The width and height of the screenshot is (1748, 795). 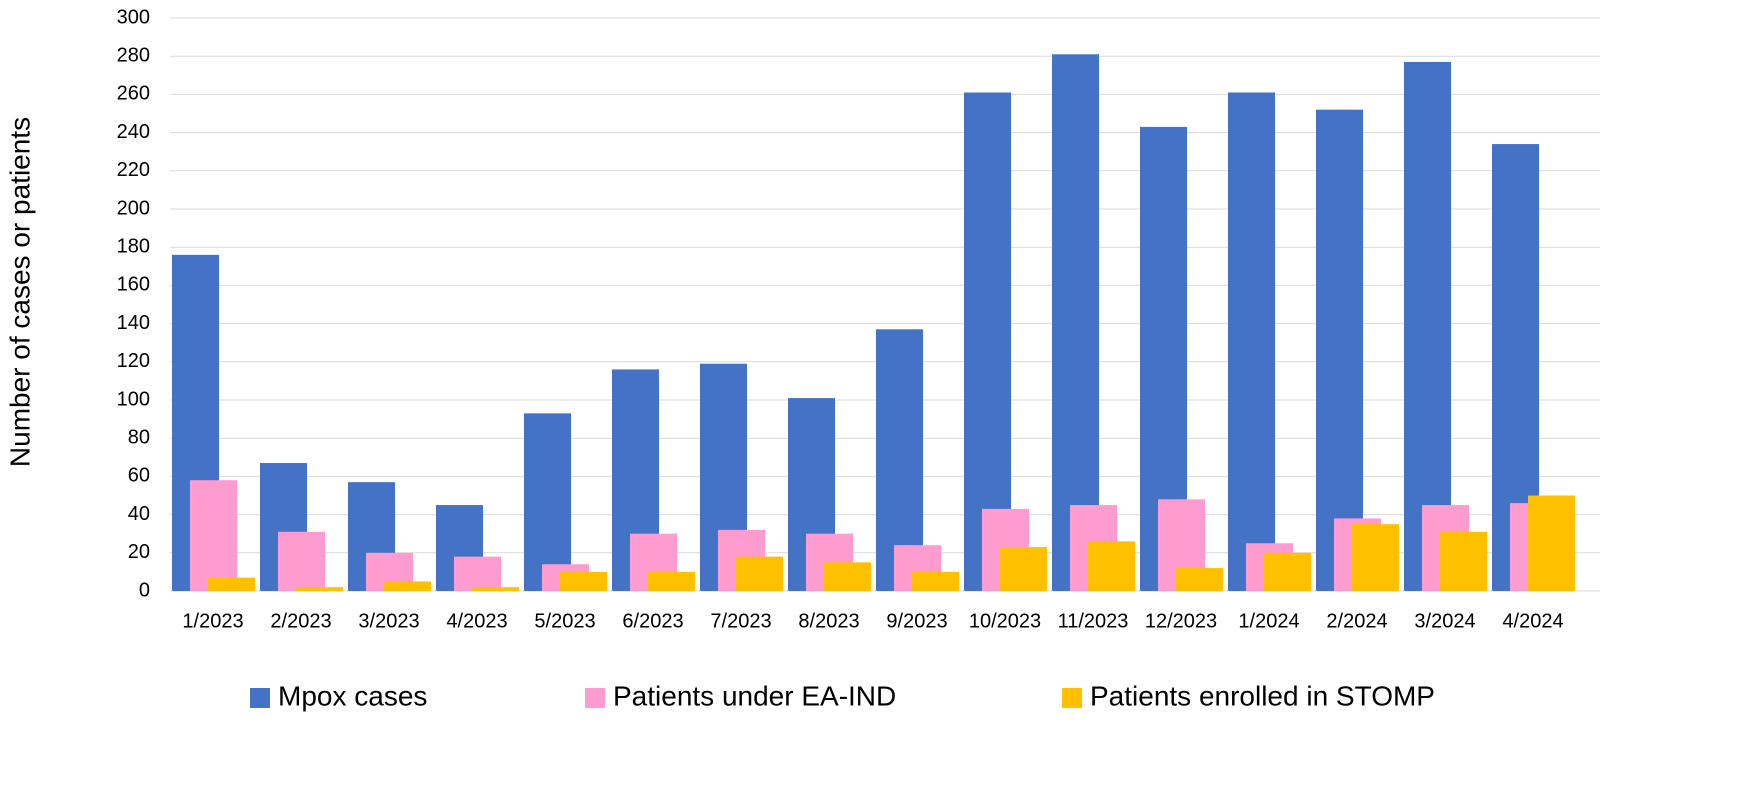 I want to click on y-tick-label: 20, so click(x=139, y=552).